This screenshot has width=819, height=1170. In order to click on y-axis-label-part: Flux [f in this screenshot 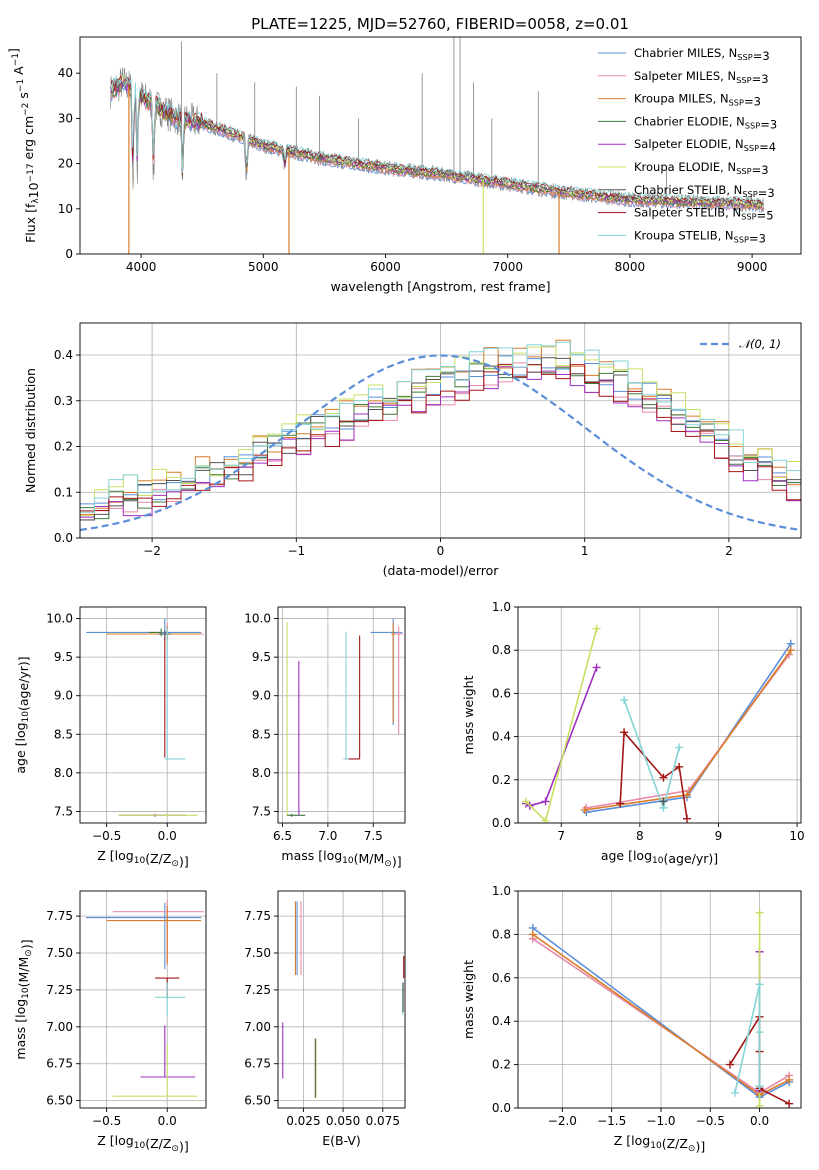, I will do `click(30, 223)`.